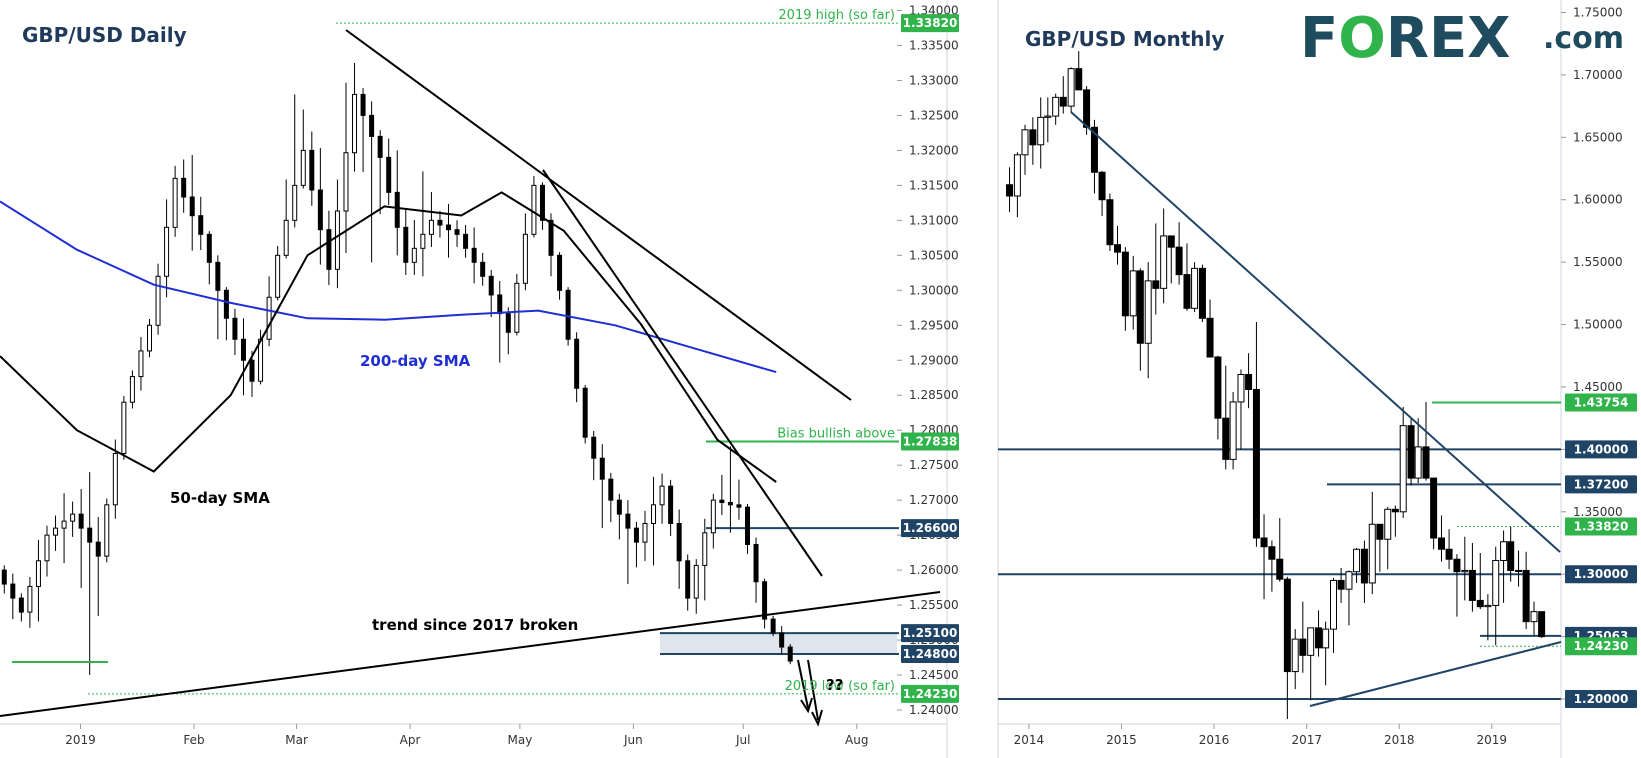 The image size is (1641, 758). Describe the element at coordinates (934, 710) in the screenshot. I see `y-tick-label: 1.24000` at that location.